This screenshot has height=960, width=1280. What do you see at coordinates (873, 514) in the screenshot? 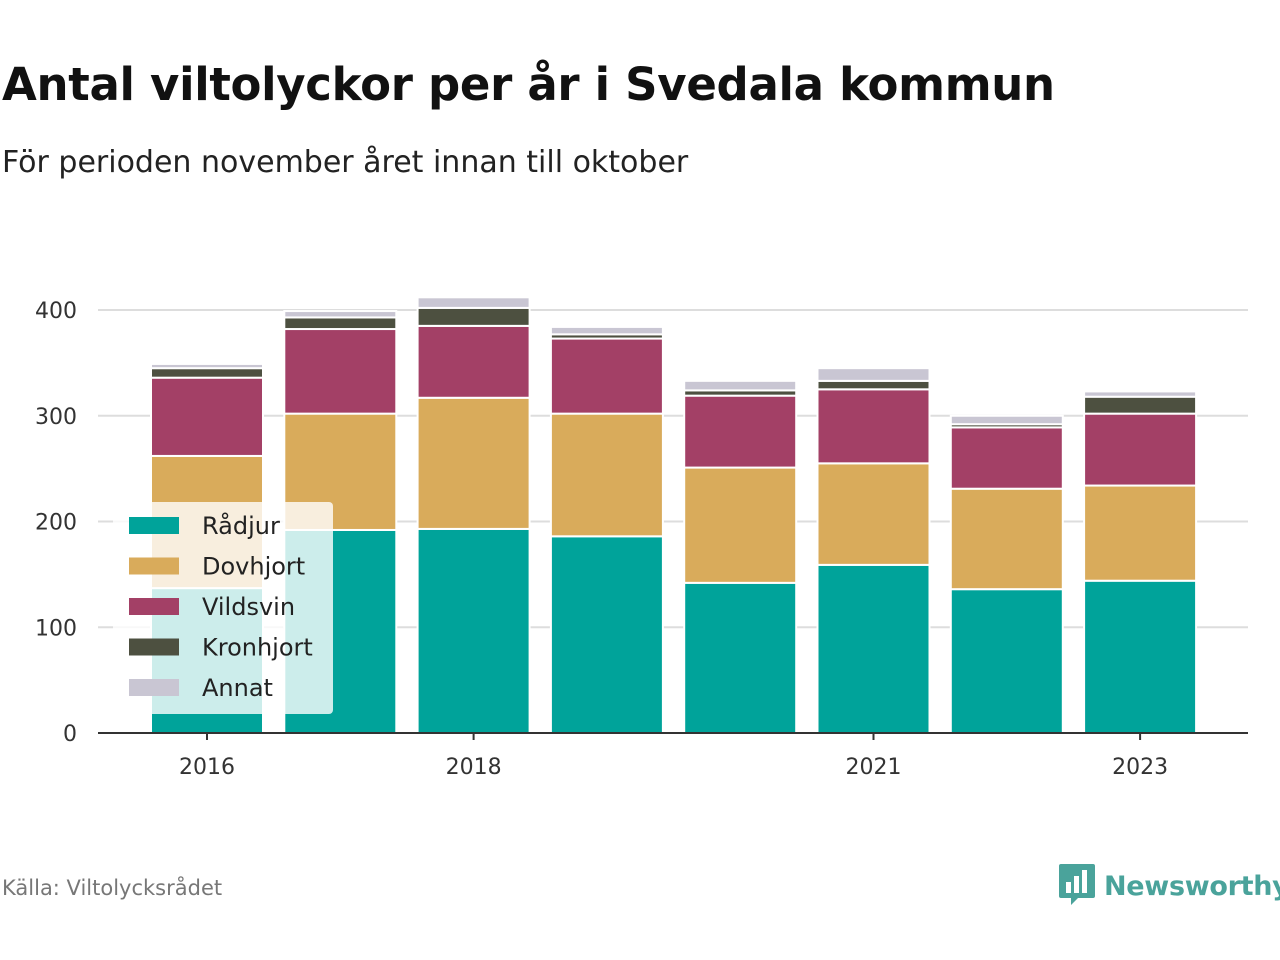
I see `bar-2021-dovhjort` at bounding box center [873, 514].